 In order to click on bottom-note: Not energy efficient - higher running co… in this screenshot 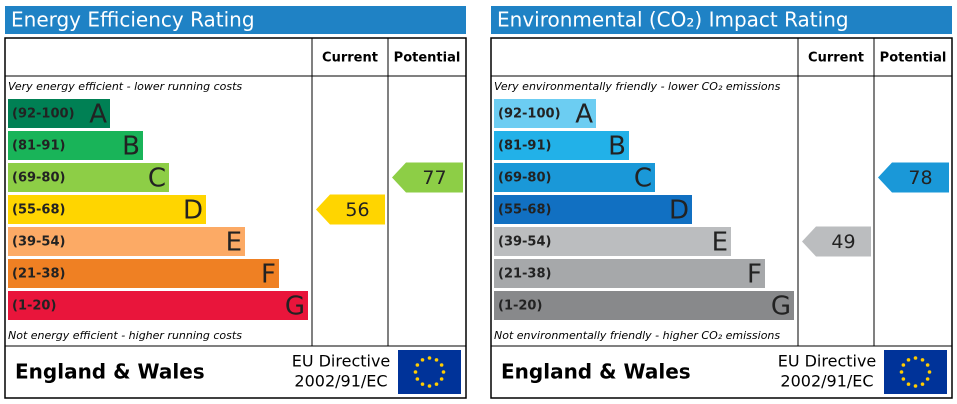, I will do `click(125, 335)`.